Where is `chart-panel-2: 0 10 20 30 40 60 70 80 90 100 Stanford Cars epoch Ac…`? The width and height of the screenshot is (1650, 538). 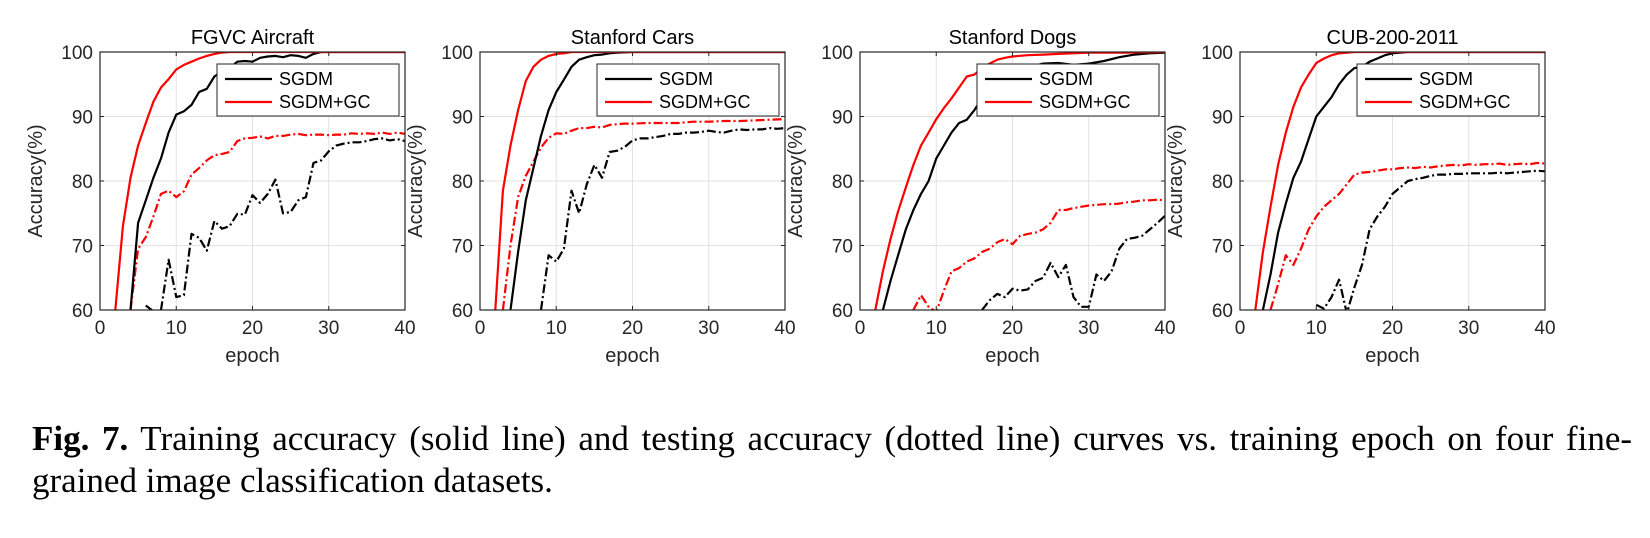 chart-panel-2: 0 10 20 30 40 60 70 80 90 100 Stanford Cars epoch Ac… is located at coordinates (600, 197).